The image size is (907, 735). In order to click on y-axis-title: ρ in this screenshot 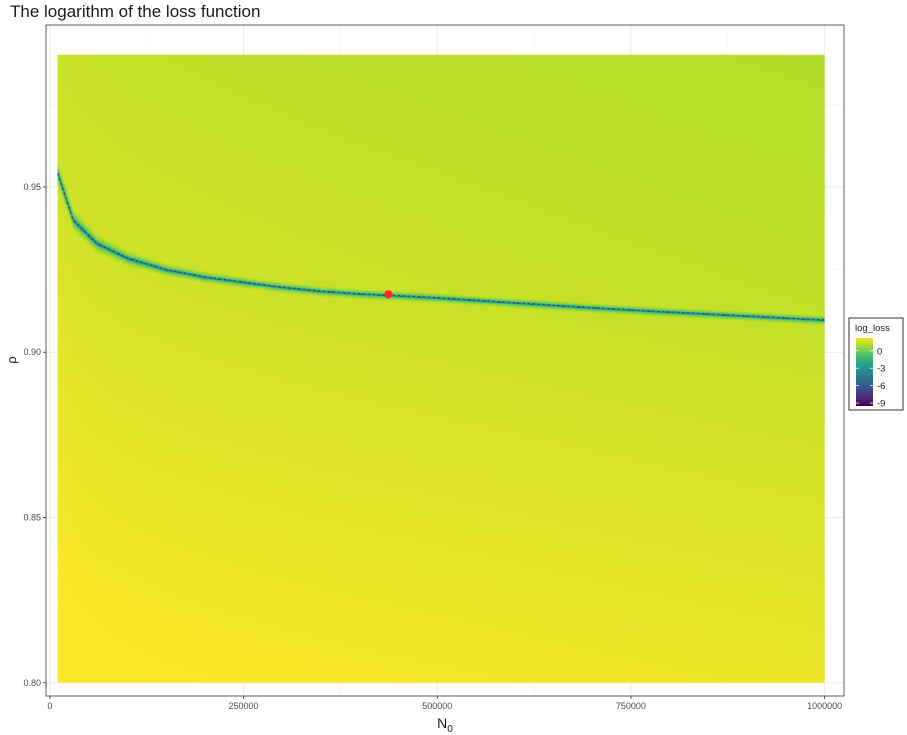, I will do `click(11, 359)`.